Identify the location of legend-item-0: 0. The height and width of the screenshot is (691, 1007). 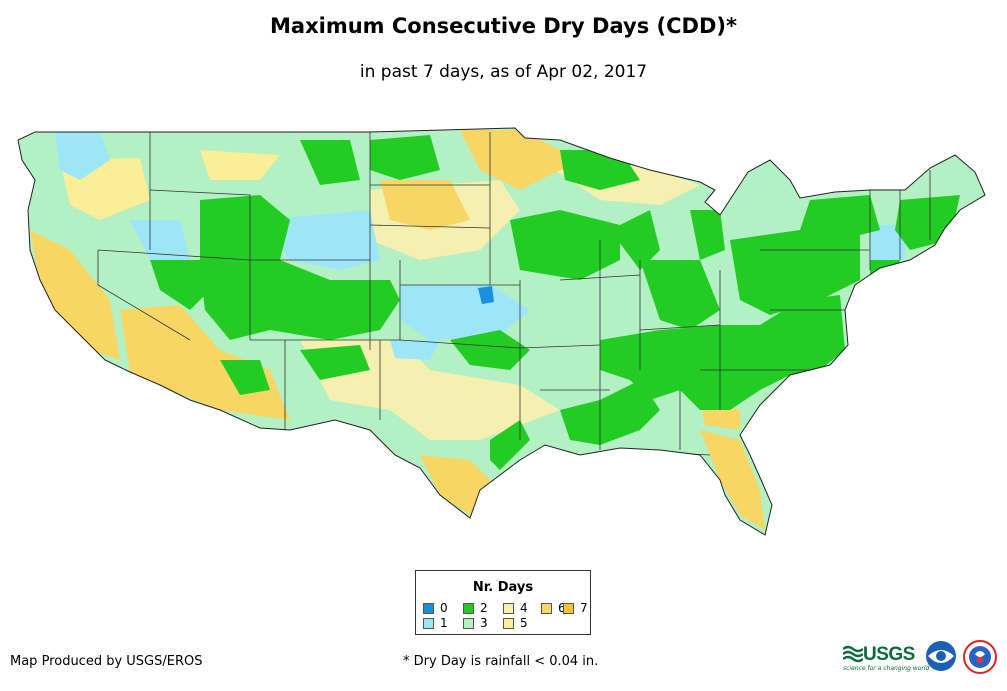
(435, 609).